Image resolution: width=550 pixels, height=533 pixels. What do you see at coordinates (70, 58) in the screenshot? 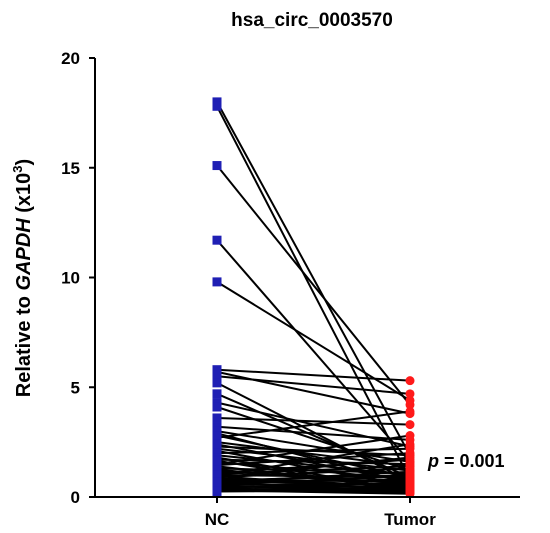
I see `y-tick-label: 20` at bounding box center [70, 58].